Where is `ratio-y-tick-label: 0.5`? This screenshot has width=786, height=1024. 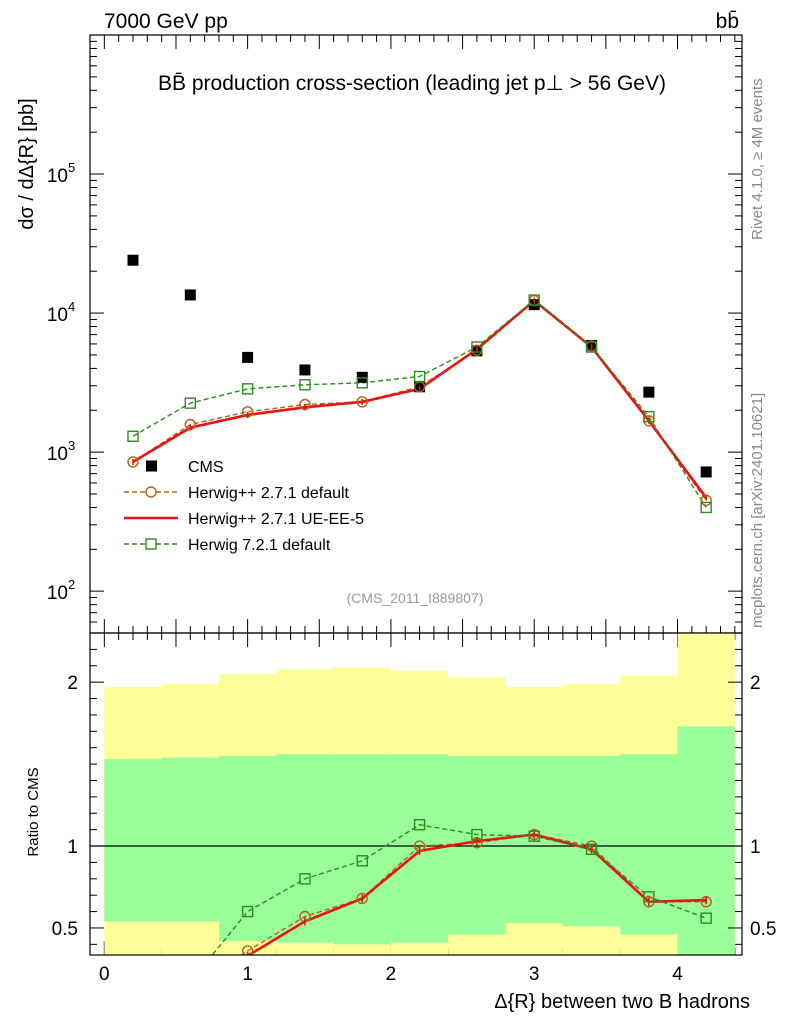
ratio-y-tick-label: 0.5 is located at coordinates (65, 929).